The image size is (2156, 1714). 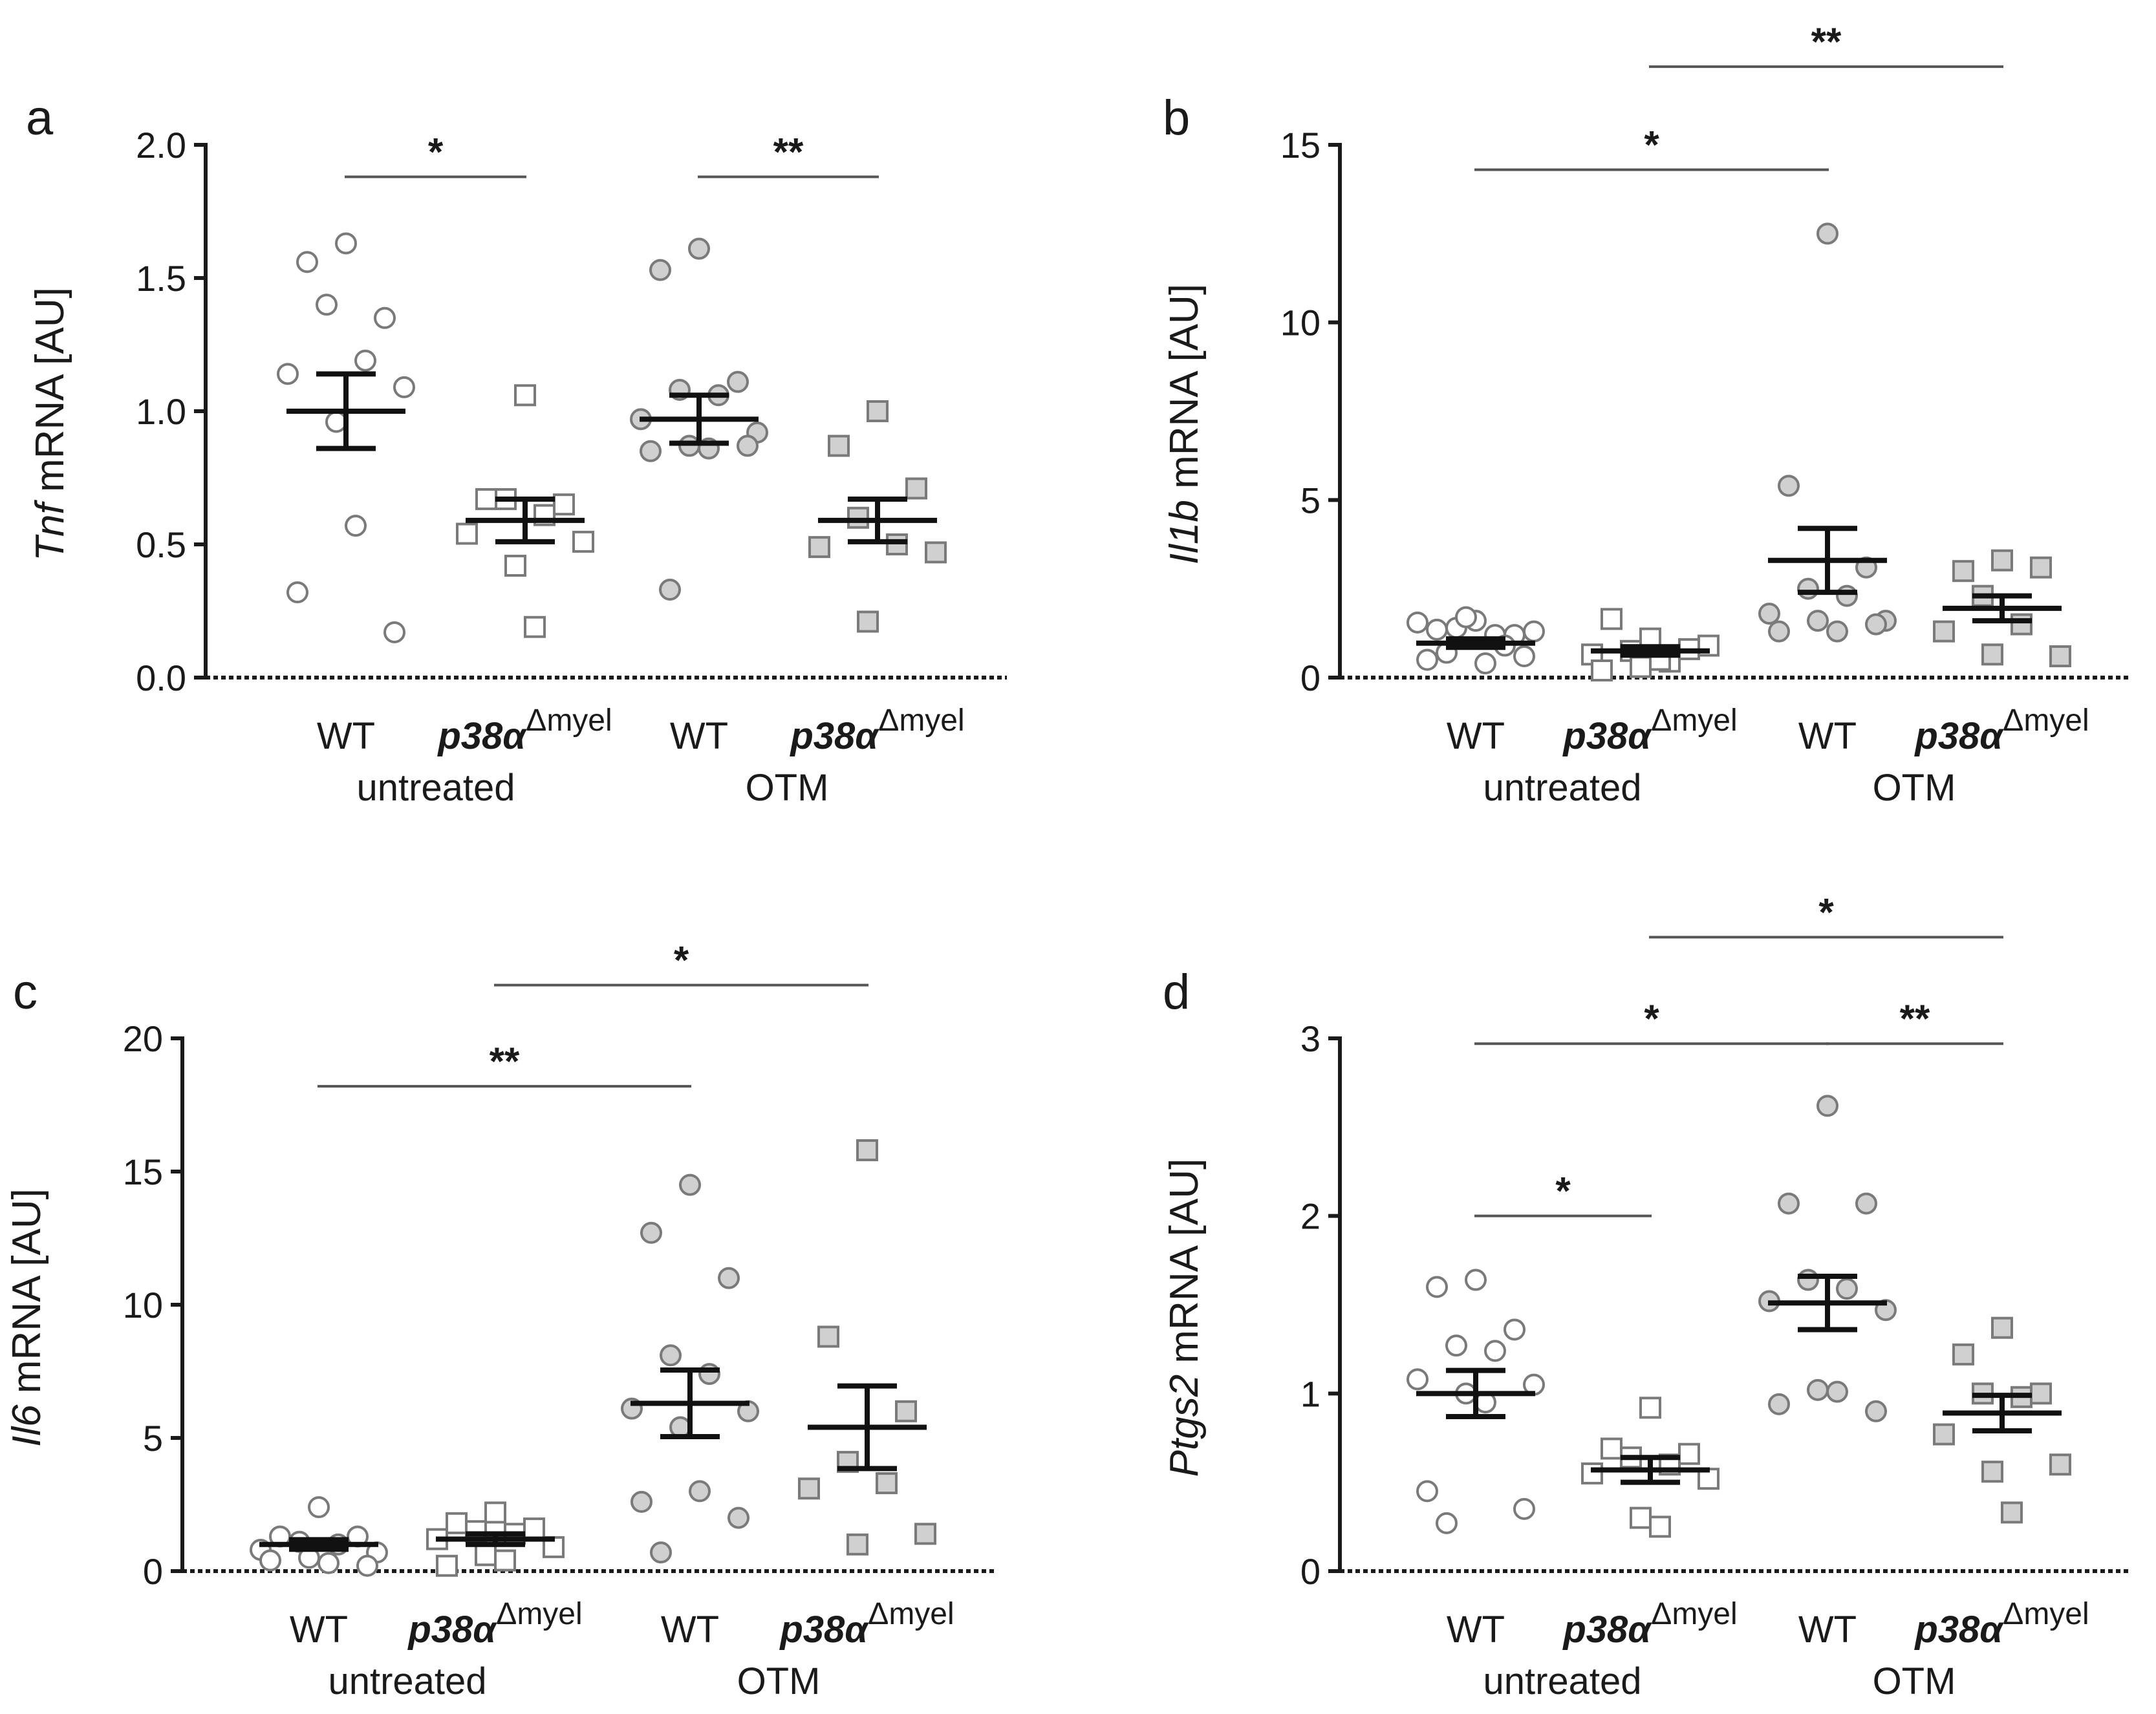 What do you see at coordinates (1176, 992) in the screenshot?
I see `panel-letter: d` at bounding box center [1176, 992].